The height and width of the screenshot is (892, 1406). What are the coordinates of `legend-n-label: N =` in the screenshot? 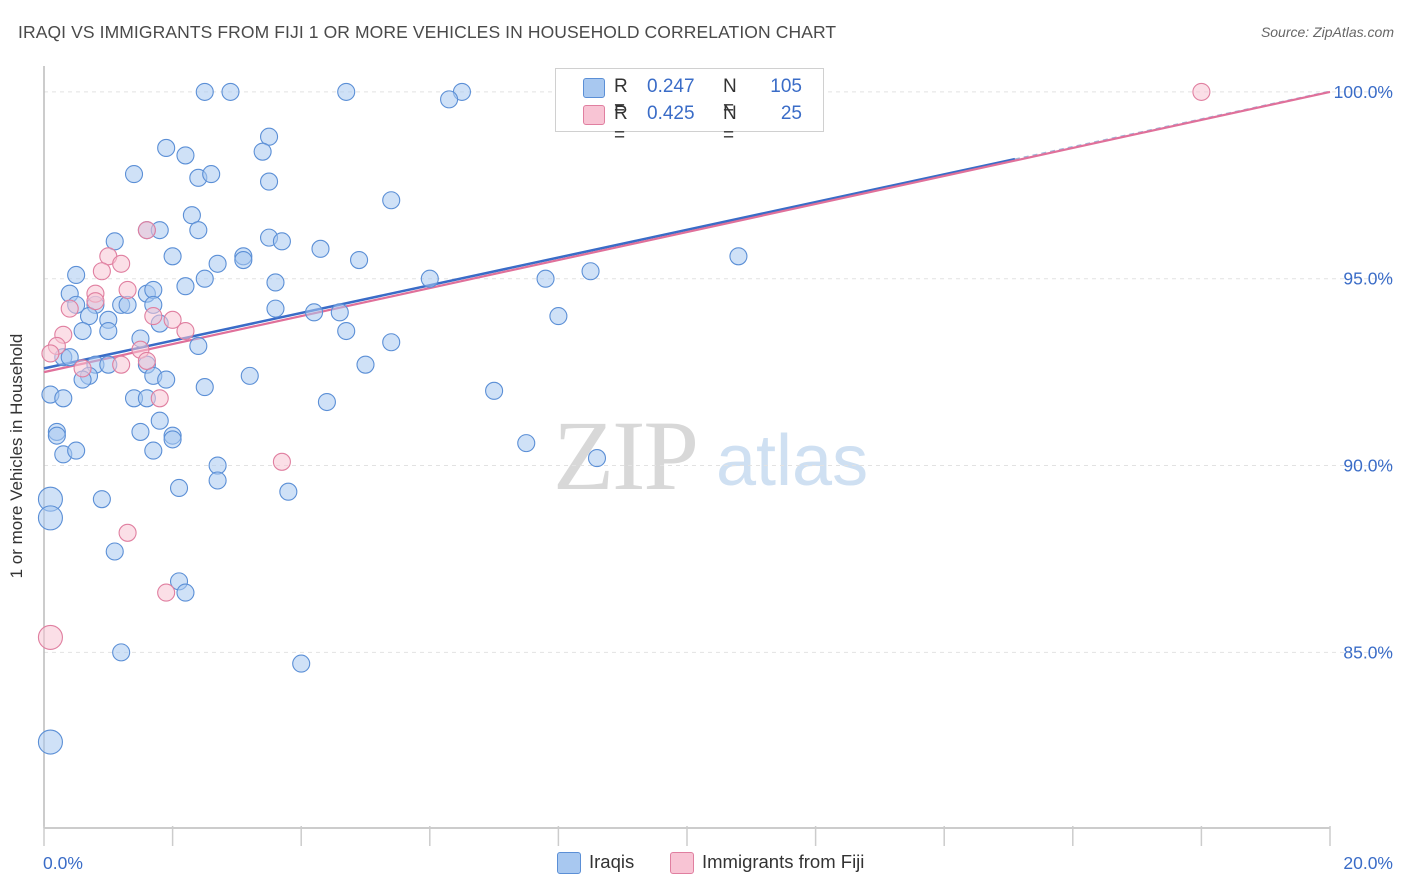 It's located at (730, 124).